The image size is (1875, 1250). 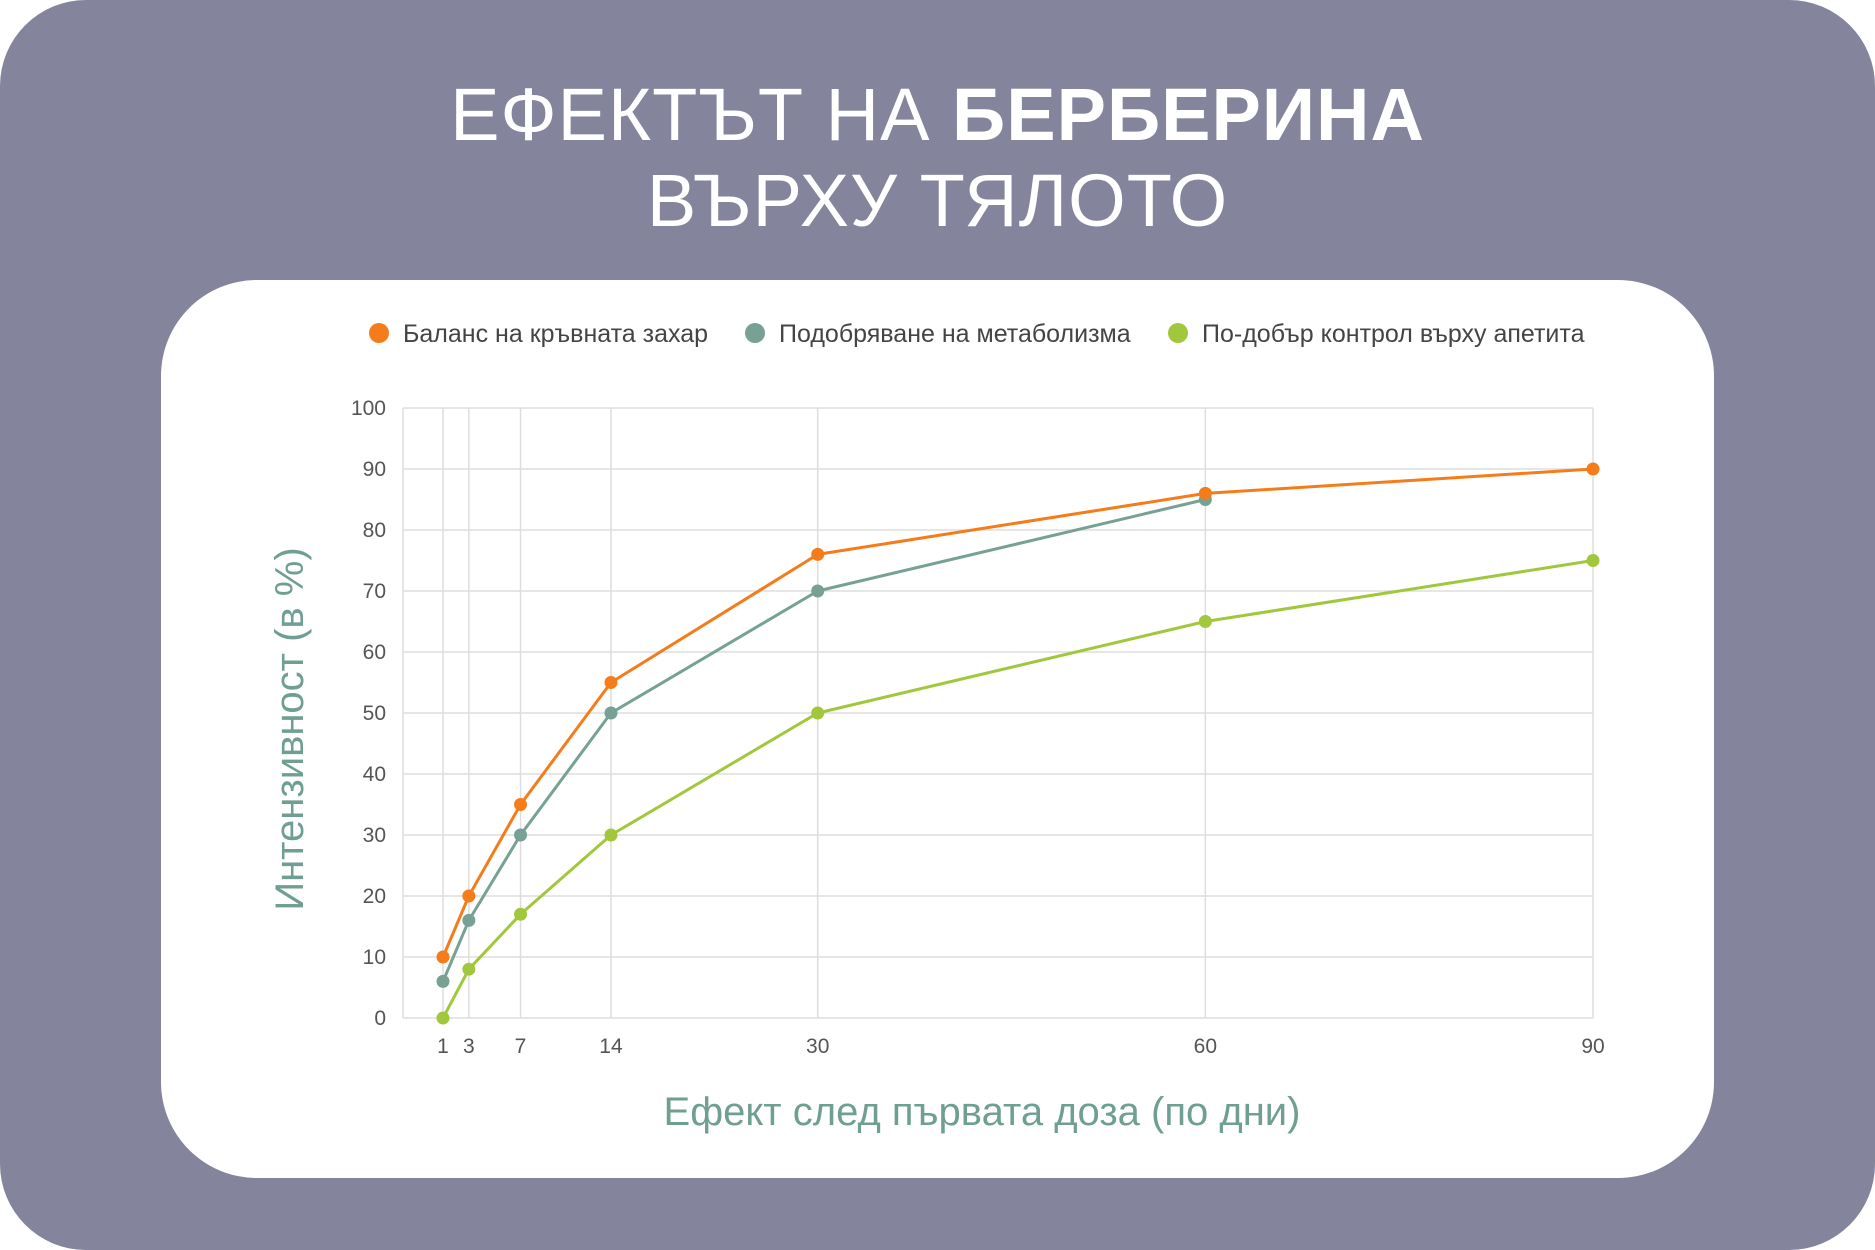 What do you see at coordinates (1393, 334) in the screenshot?
I see `legend-label: По-добър контрол върху апетита` at bounding box center [1393, 334].